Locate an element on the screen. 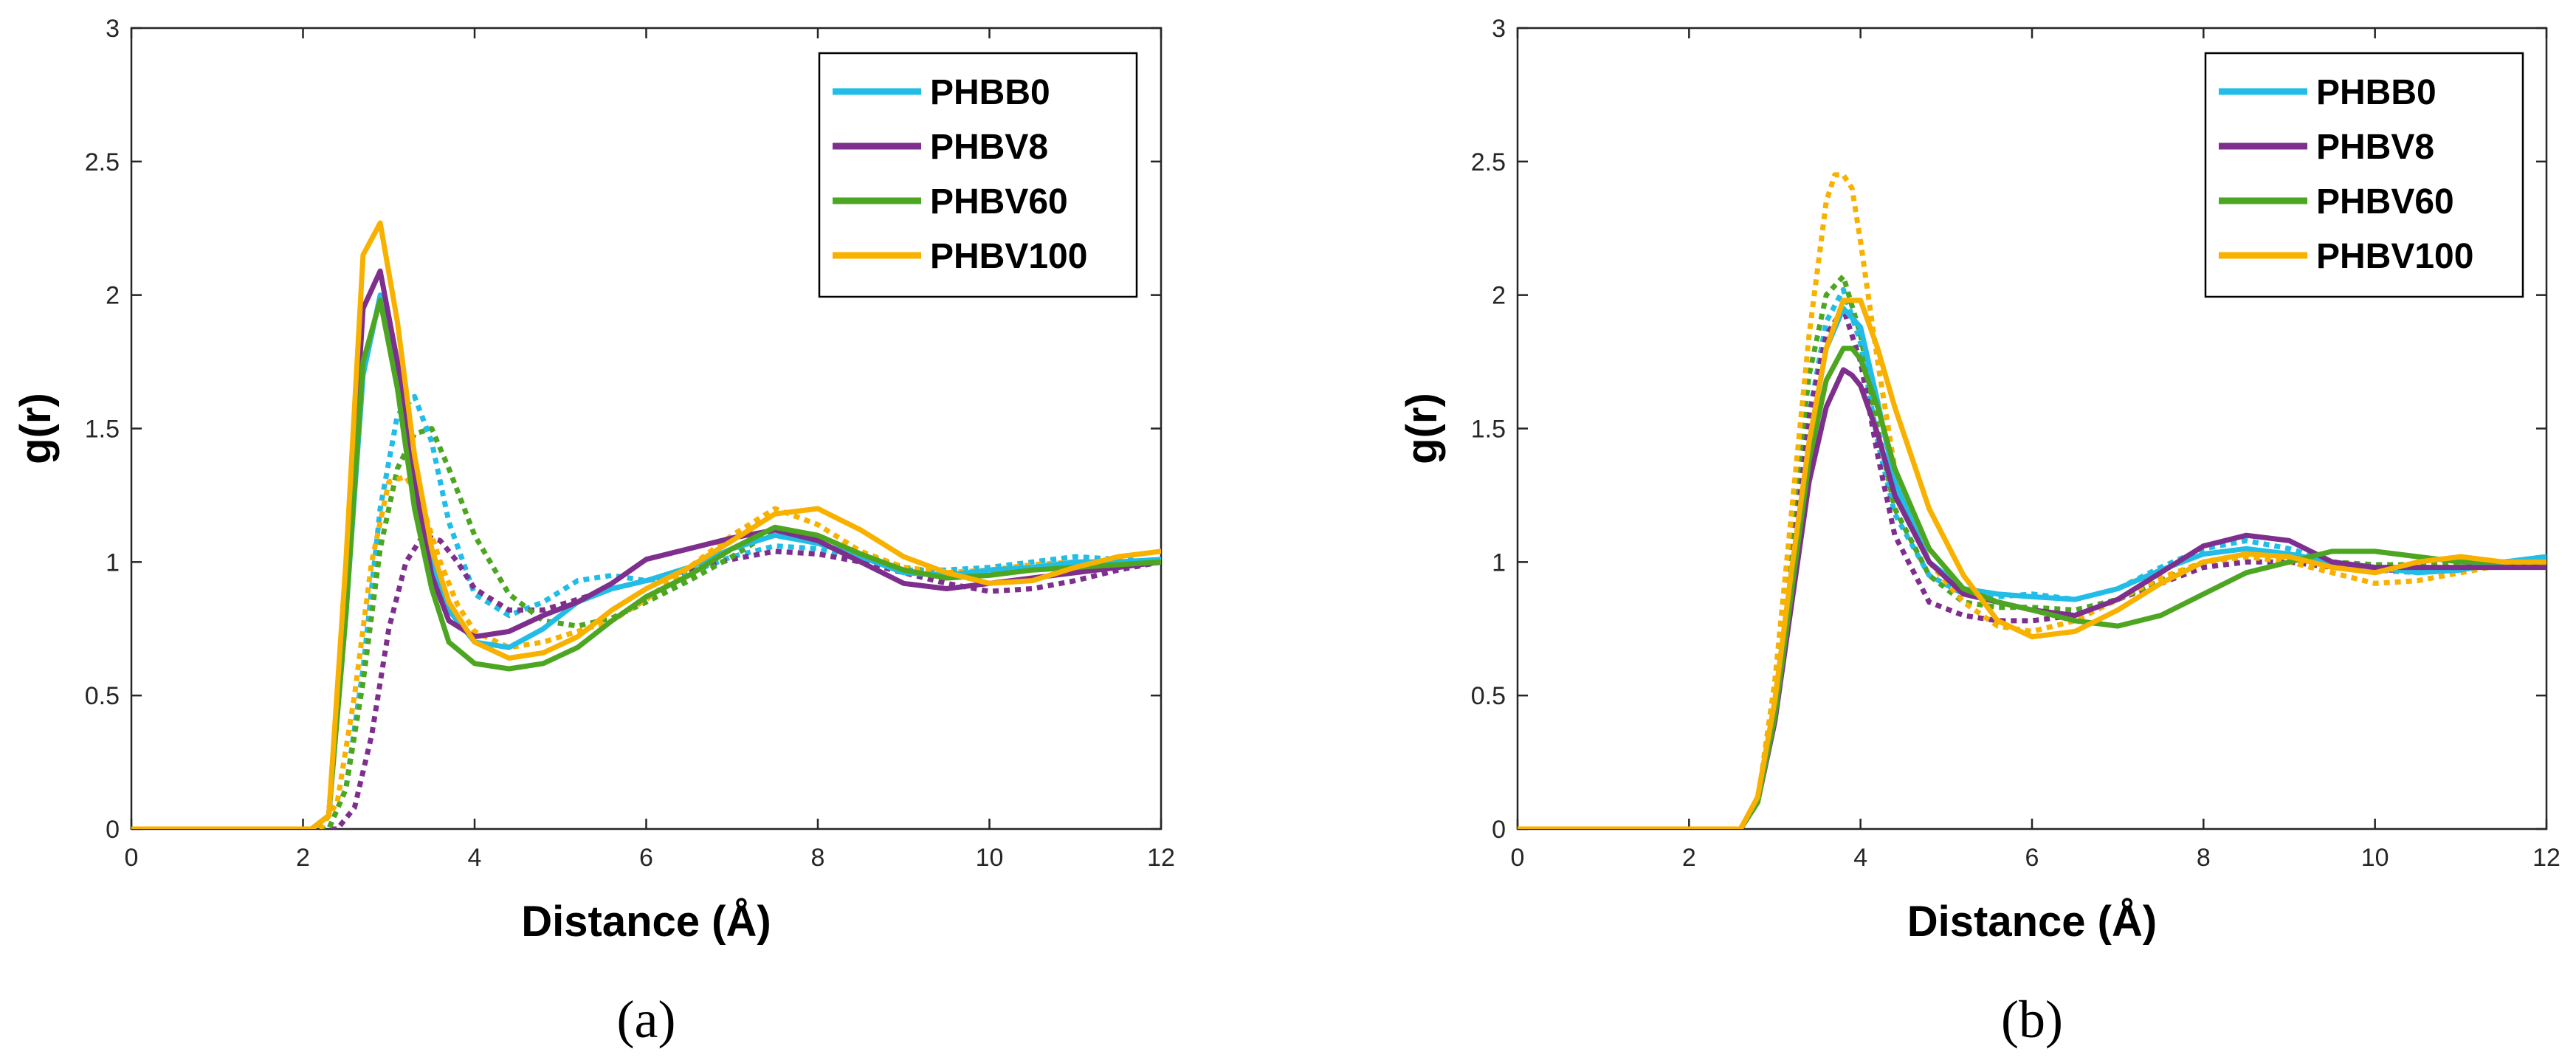 Image resolution: width=2576 pixels, height=1063 pixels. panel-label: (b) is located at coordinates (2032, 1020).